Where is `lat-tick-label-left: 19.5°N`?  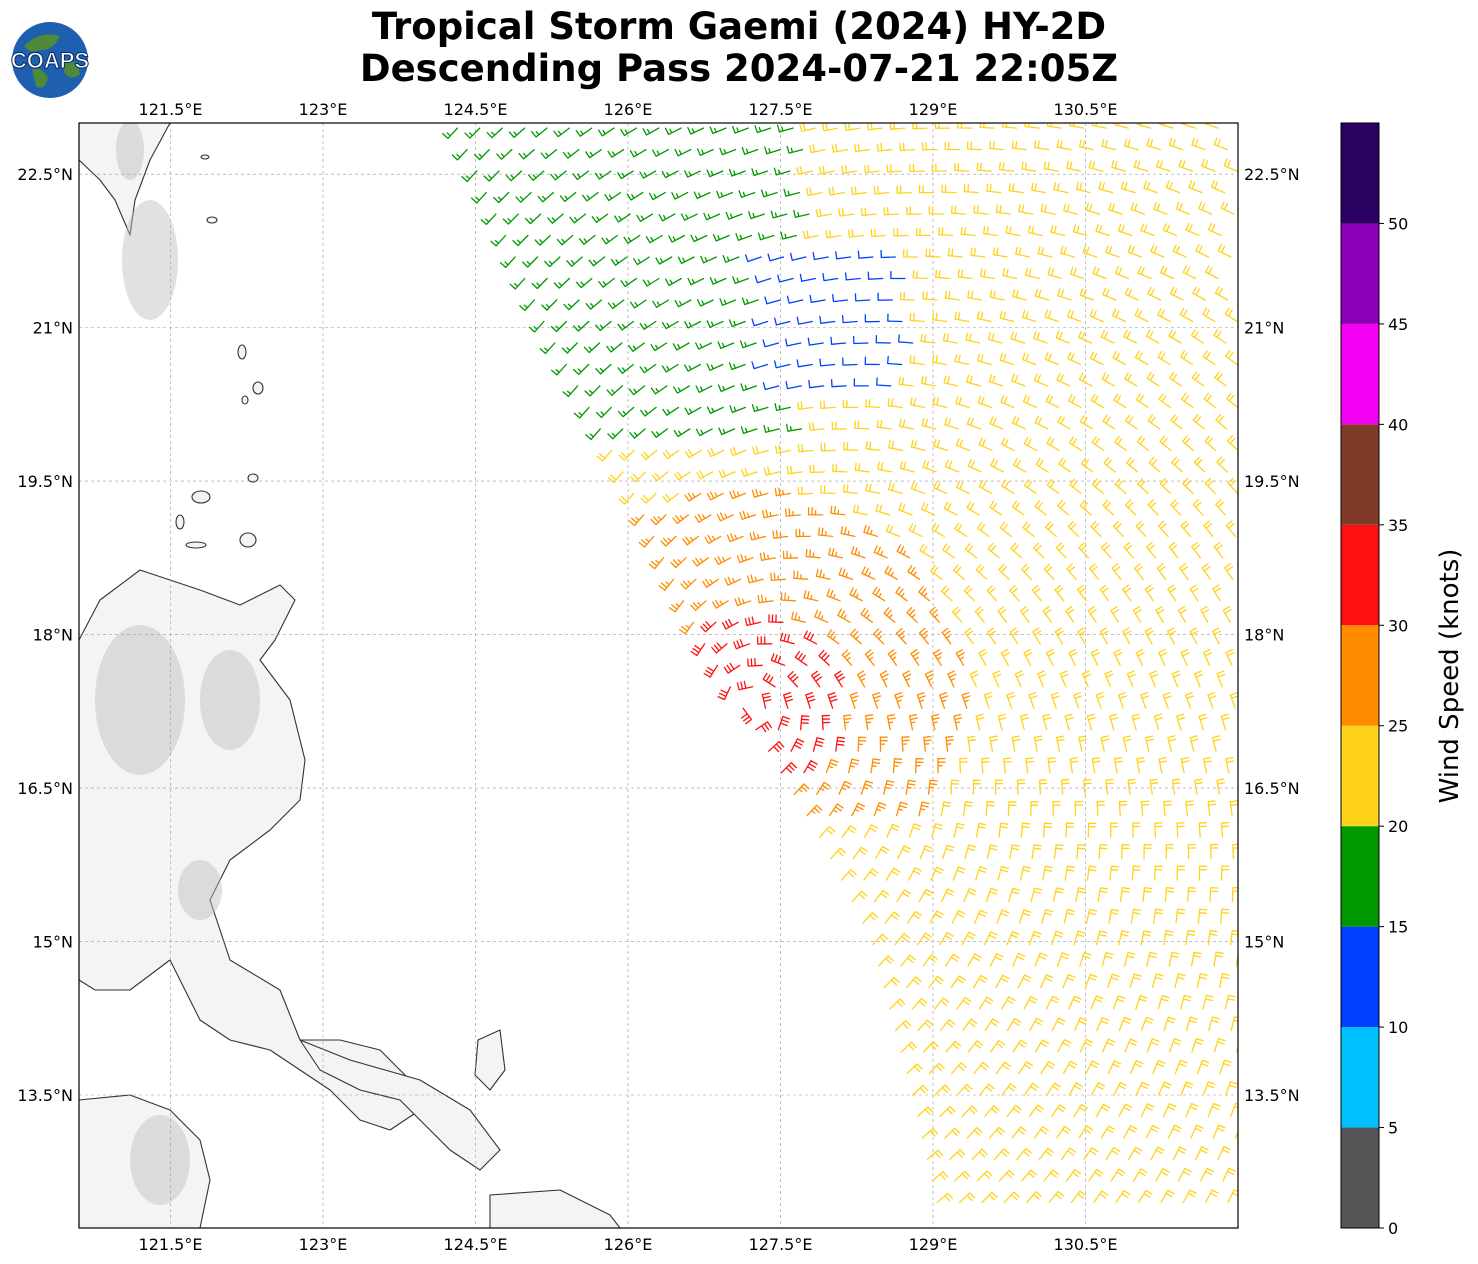 lat-tick-label-left: 19.5°N is located at coordinates (45, 481).